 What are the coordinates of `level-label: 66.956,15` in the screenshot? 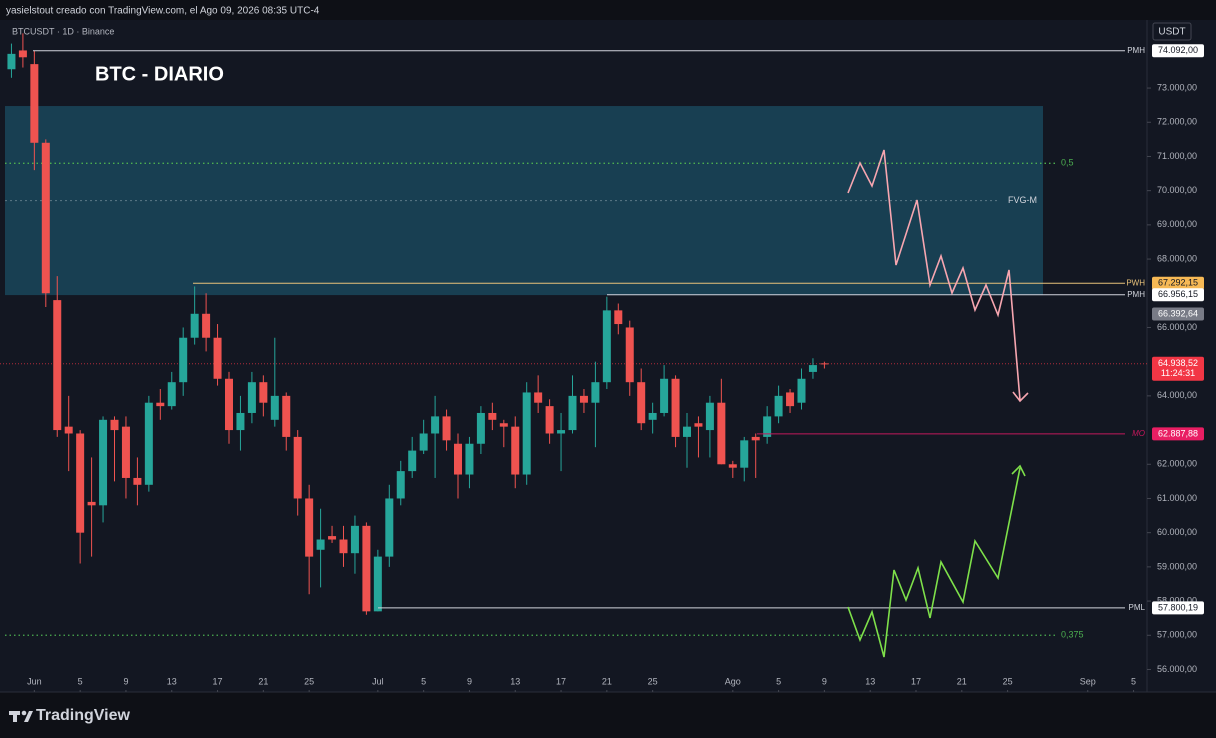 It's located at (1178, 294).